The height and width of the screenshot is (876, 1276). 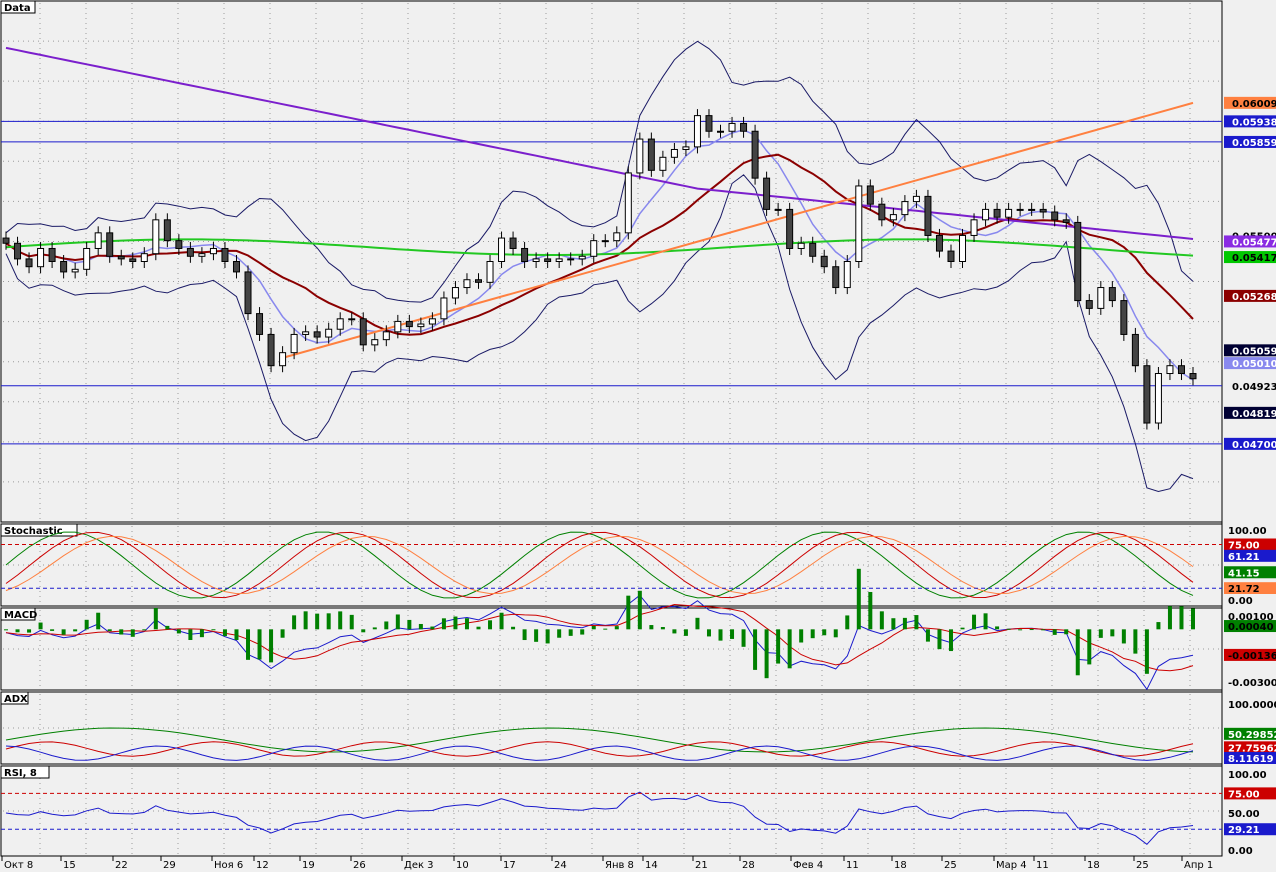 What do you see at coordinates (1093, 865) in the screenshot?
I see `x-tick-label: 18` at bounding box center [1093, 865].